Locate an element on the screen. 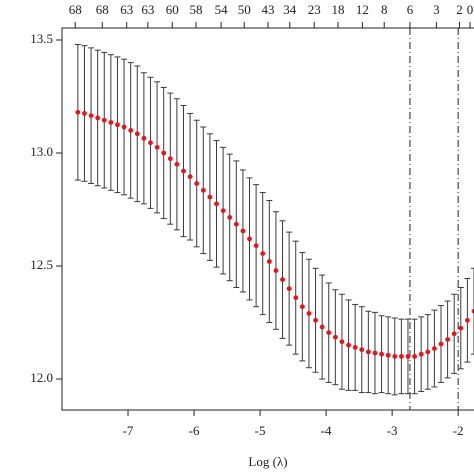  x-tick-label: -6 is located at coordinates (194, 430).